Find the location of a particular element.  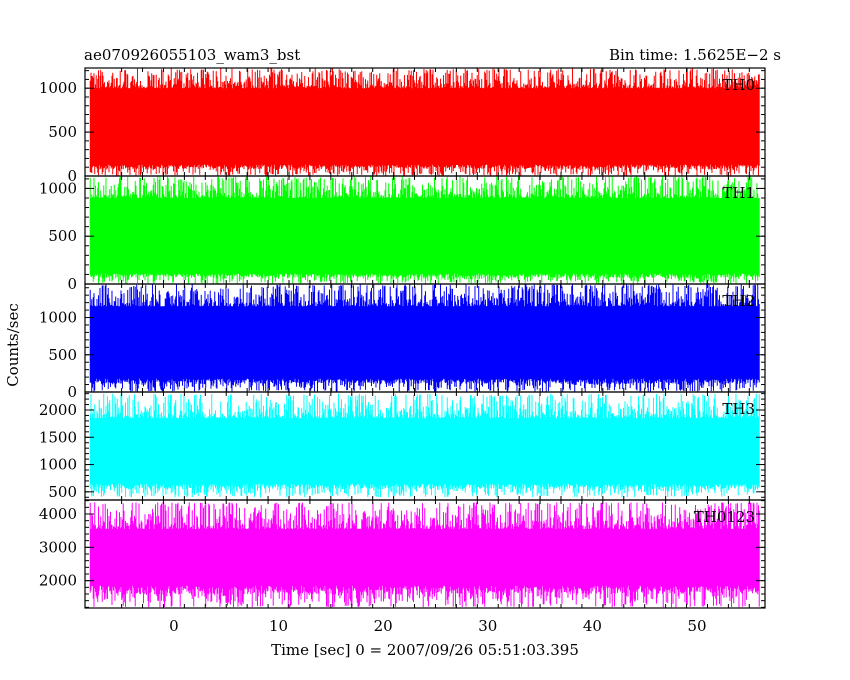

series-label-th3: TH3 is located at coordinates (738, 409).